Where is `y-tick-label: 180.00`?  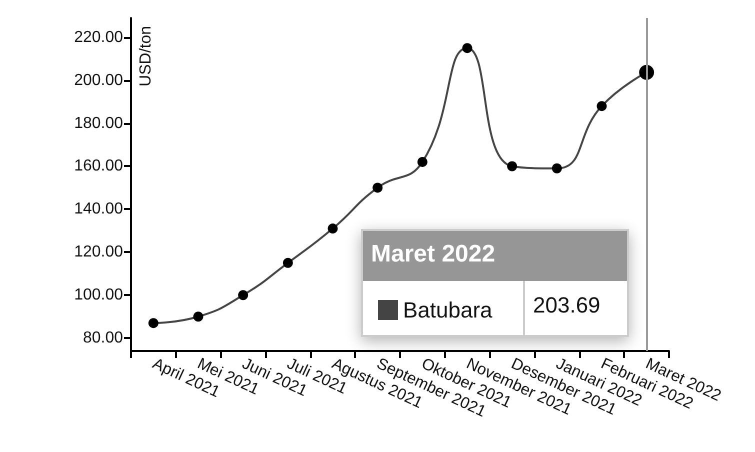 y-tick-label: 180.00 is located at coordinates (99, 123).